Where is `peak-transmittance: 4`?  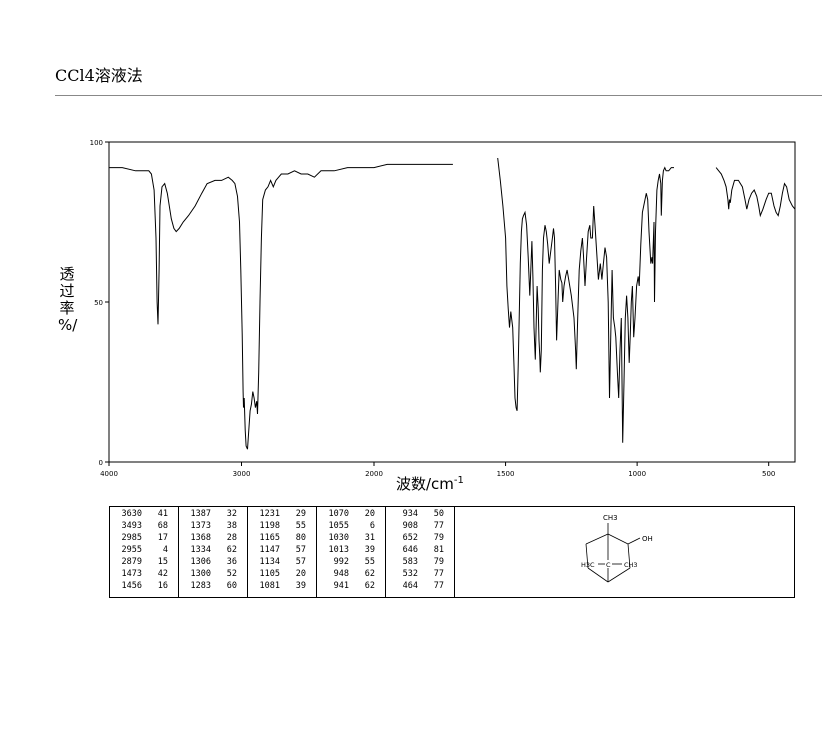
peak-transmittance: 4 is located at coordinates (165, 550).